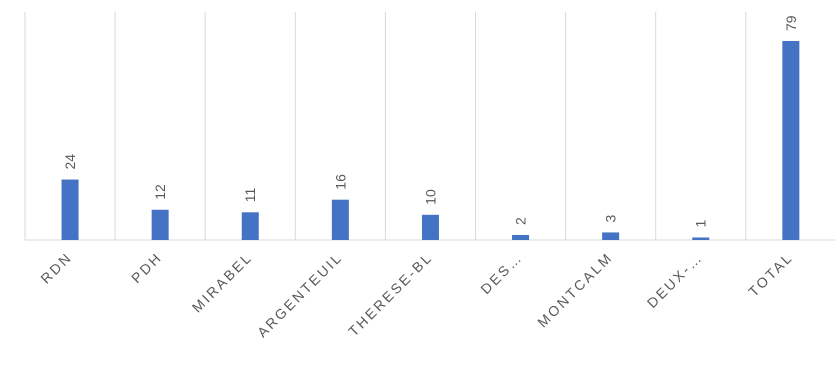 The height and width of the screenshot is (367, 835). Describe the element at coordinates (701, 223) in the screenshot. I see `data-label: 1` at that location.